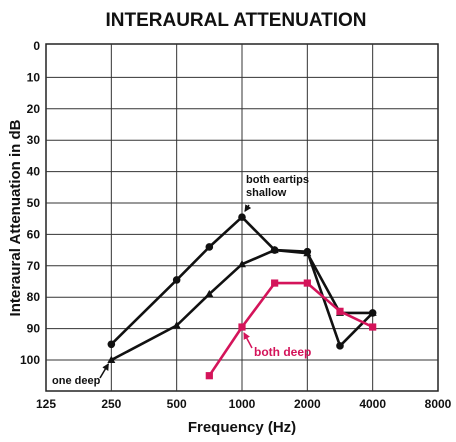  What do you see at coordinates (34, 234) in the screenshot?
I see `y-tick-label: 60` at bounding box center [34, 234].